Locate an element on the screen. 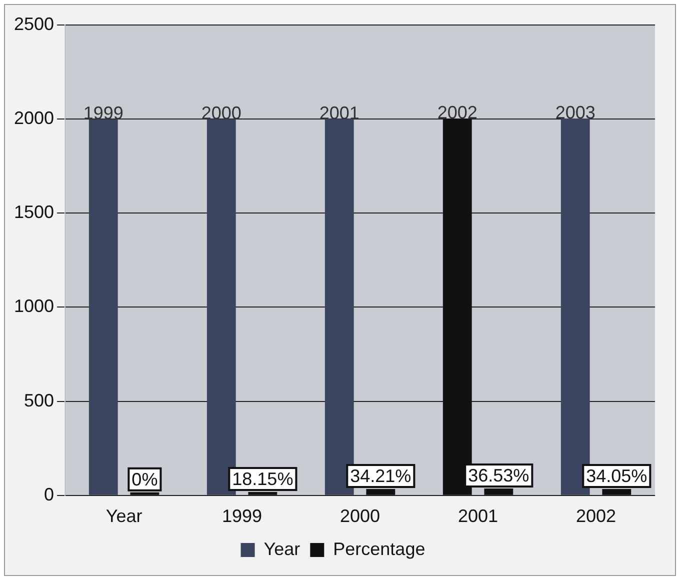 The height and width of the screenshot is (581, 680). x-tick-label: 2002 is located at coordinates (596, 516).